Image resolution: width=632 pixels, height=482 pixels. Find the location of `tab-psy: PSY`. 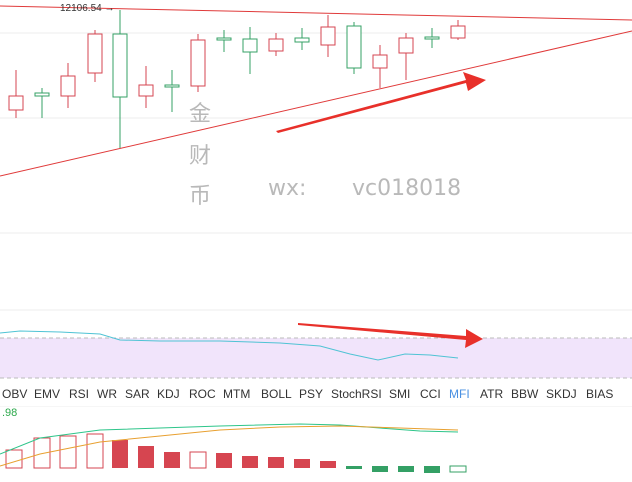

tab-psy: PSY is located at coordinates (311, 394).